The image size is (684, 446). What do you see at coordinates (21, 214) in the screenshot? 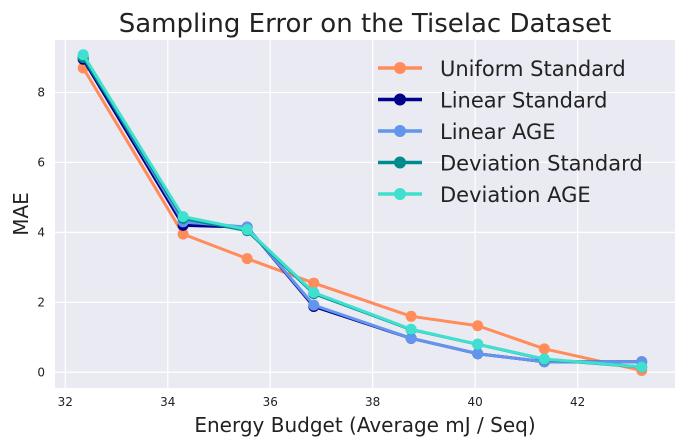
I see `y-axis-title: MAE` at bounding box center [21, 214].